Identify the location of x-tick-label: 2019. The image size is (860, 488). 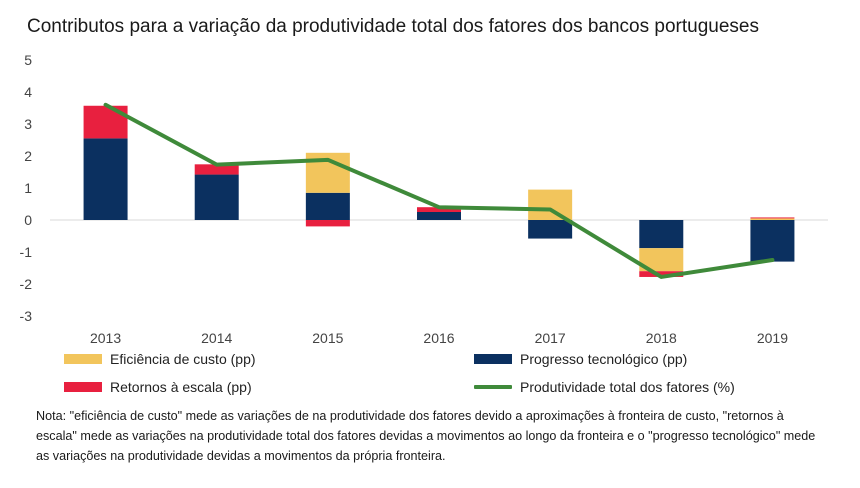
(772, 338).